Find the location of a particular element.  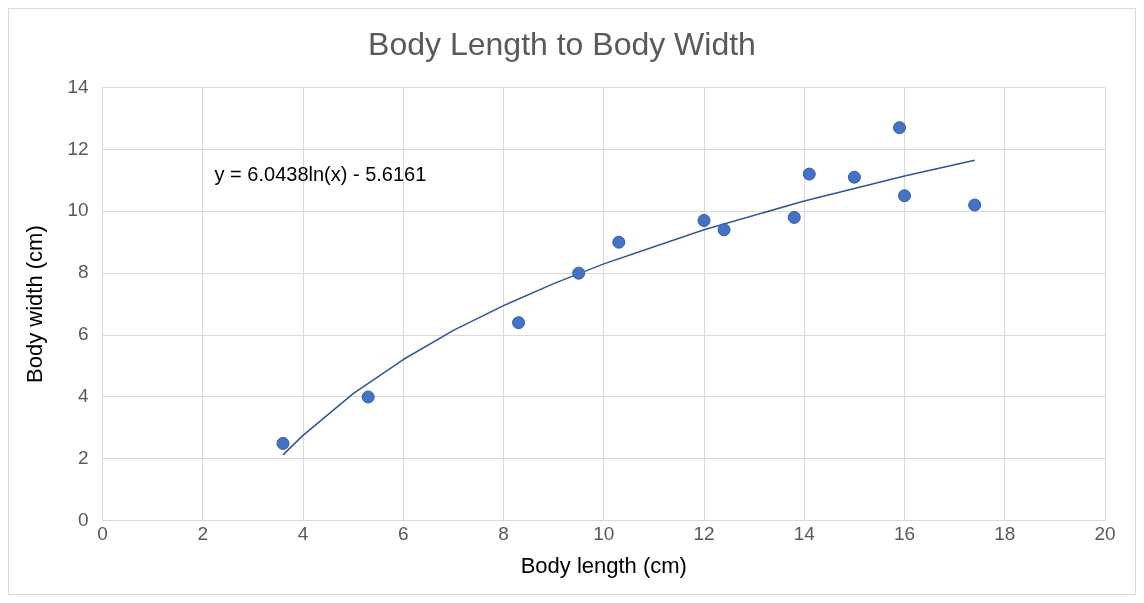

y-tick-label: 8 is located at coordinates (83, 272).